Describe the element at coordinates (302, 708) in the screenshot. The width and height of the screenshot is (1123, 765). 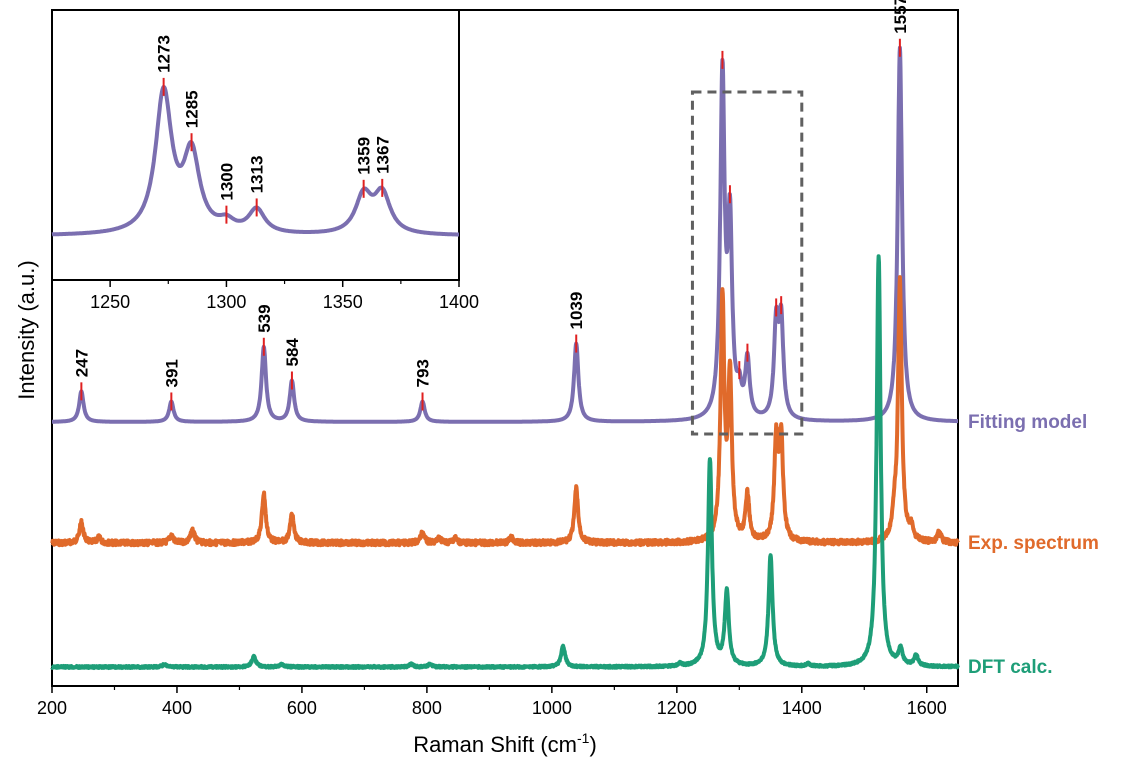
I see `x-tick-label: 600` at that location.